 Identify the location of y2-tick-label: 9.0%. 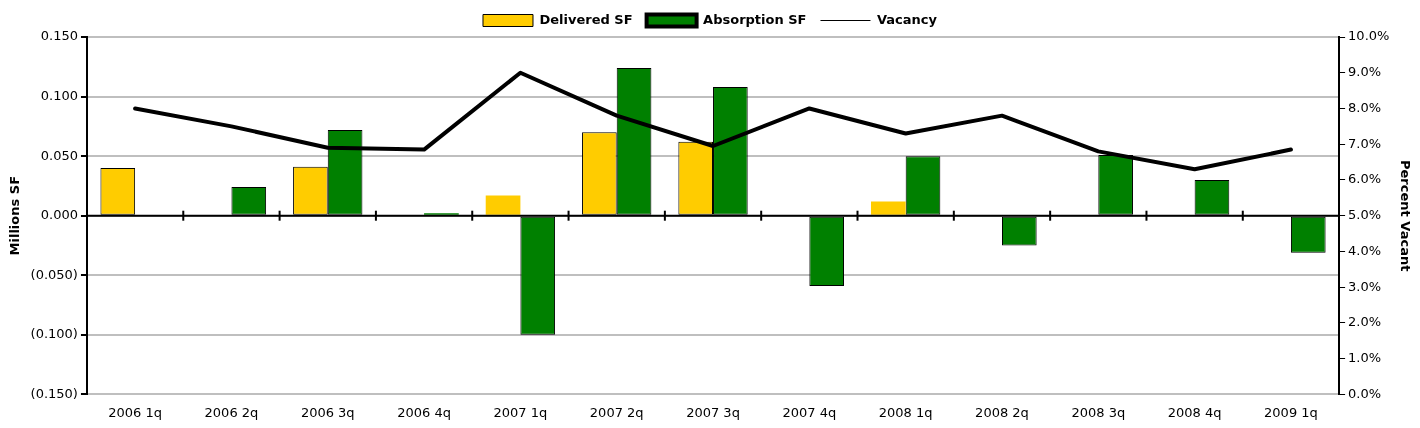
(1365, 72).